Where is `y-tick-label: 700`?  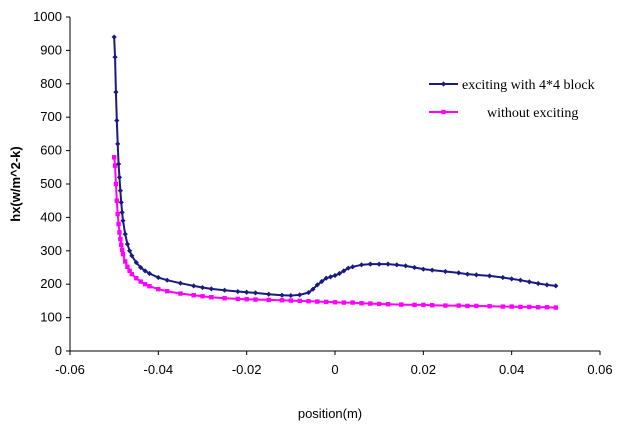
y-tick-label: 700 is located at coordinates (51, 116).